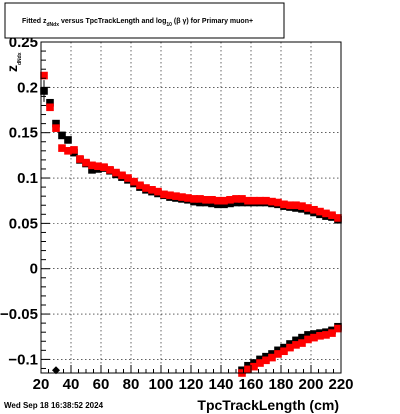  What do you see at coordinates (27, 178) in the screenshot?
I see `y-tick-label: 0.1` at bounding box center [27, 178].